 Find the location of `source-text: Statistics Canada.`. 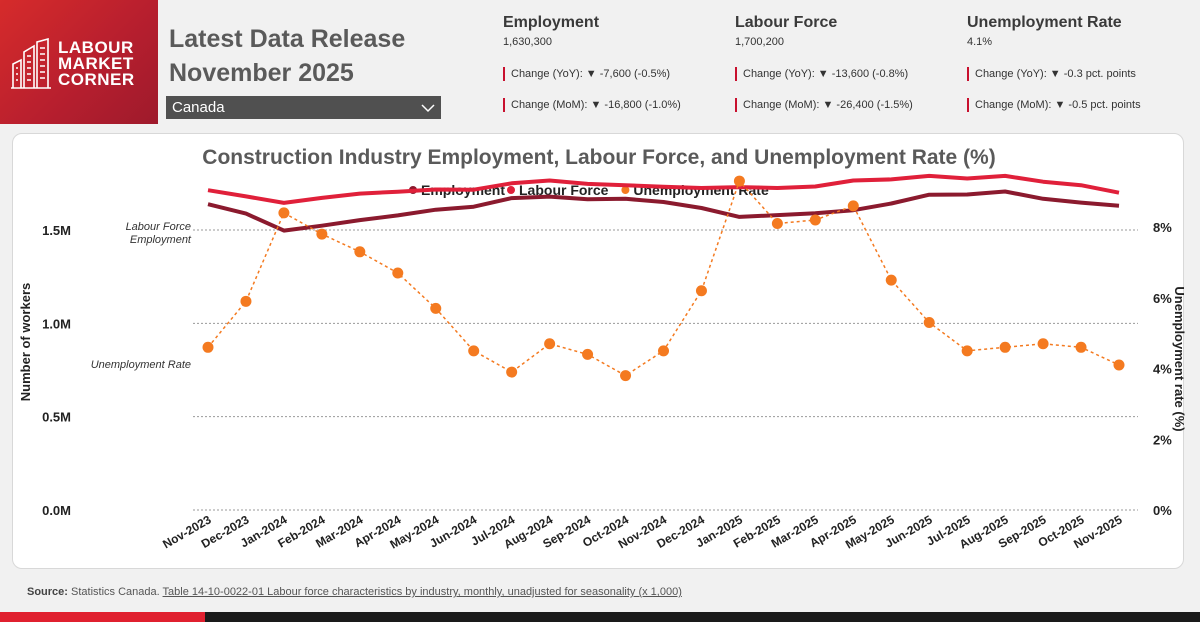

source-text: Statistics Canada. is located at coordinates (115, 592).